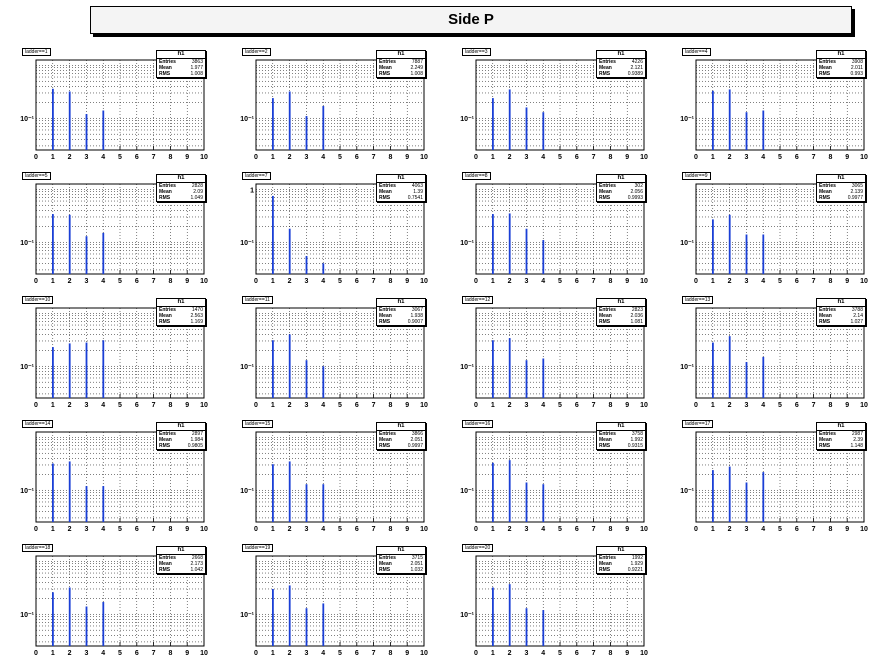 This screenshot has width=896, height=672. I want to click on stats-row-entries: Entries 1470, so click(181, 310).